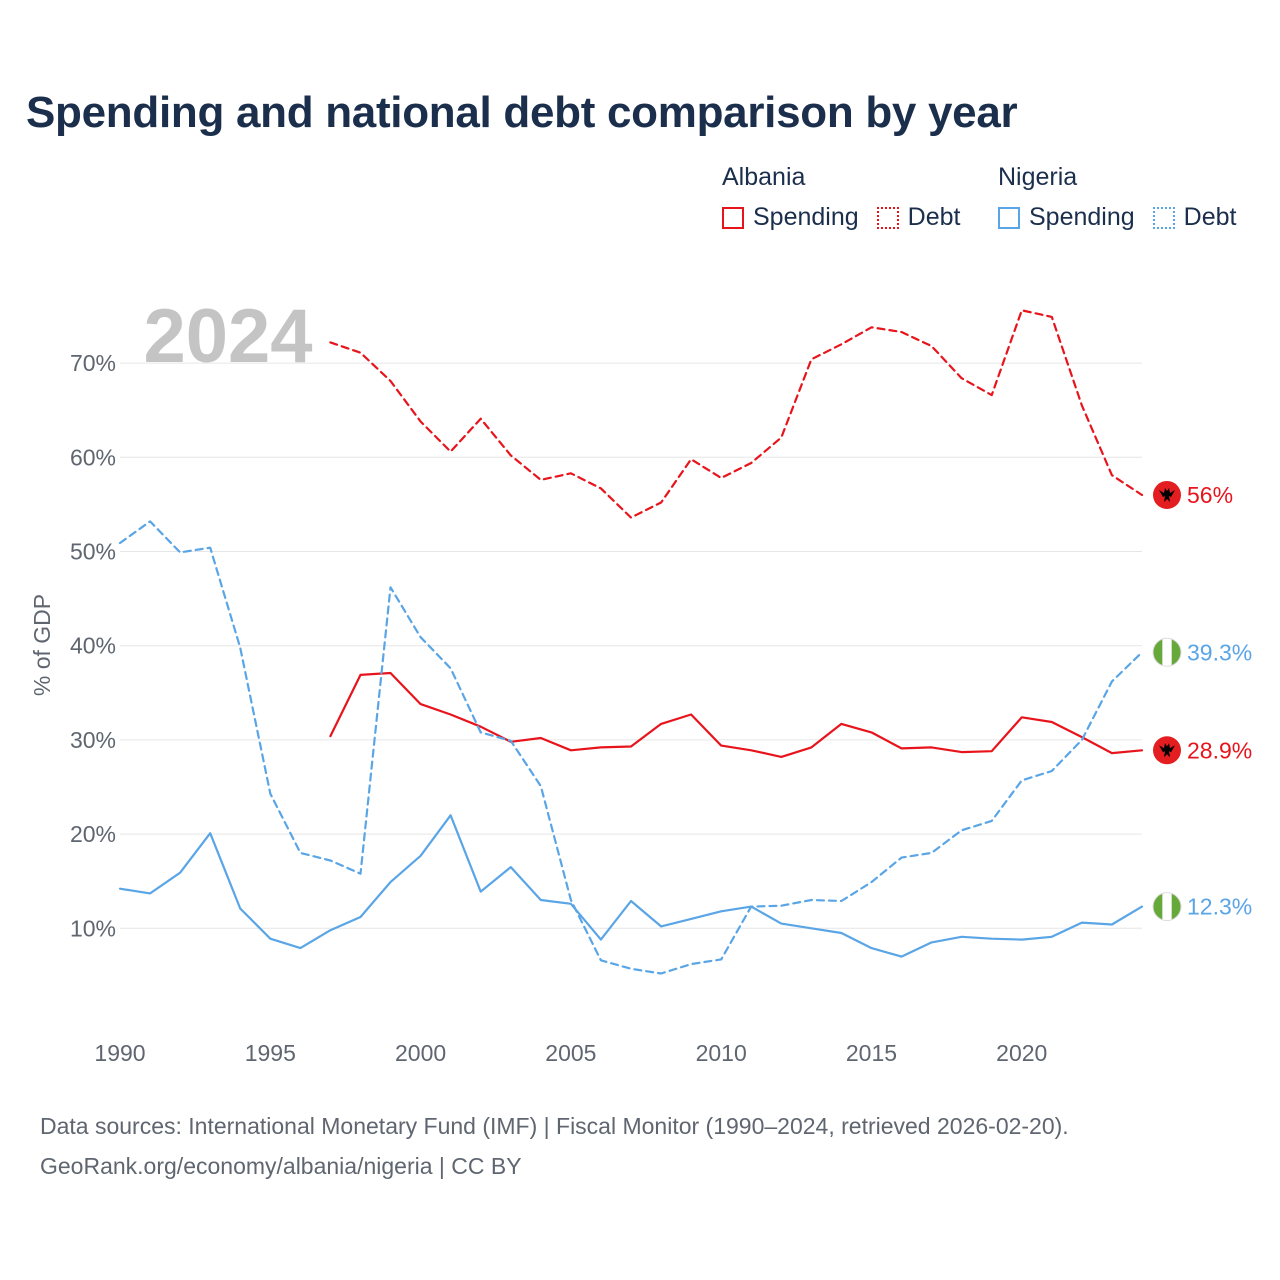 Image resolution: width=1280 pixels, height=1280 pixels. I want to click on legend-item-nigeria-debt: Debt, so click(1194, 217).